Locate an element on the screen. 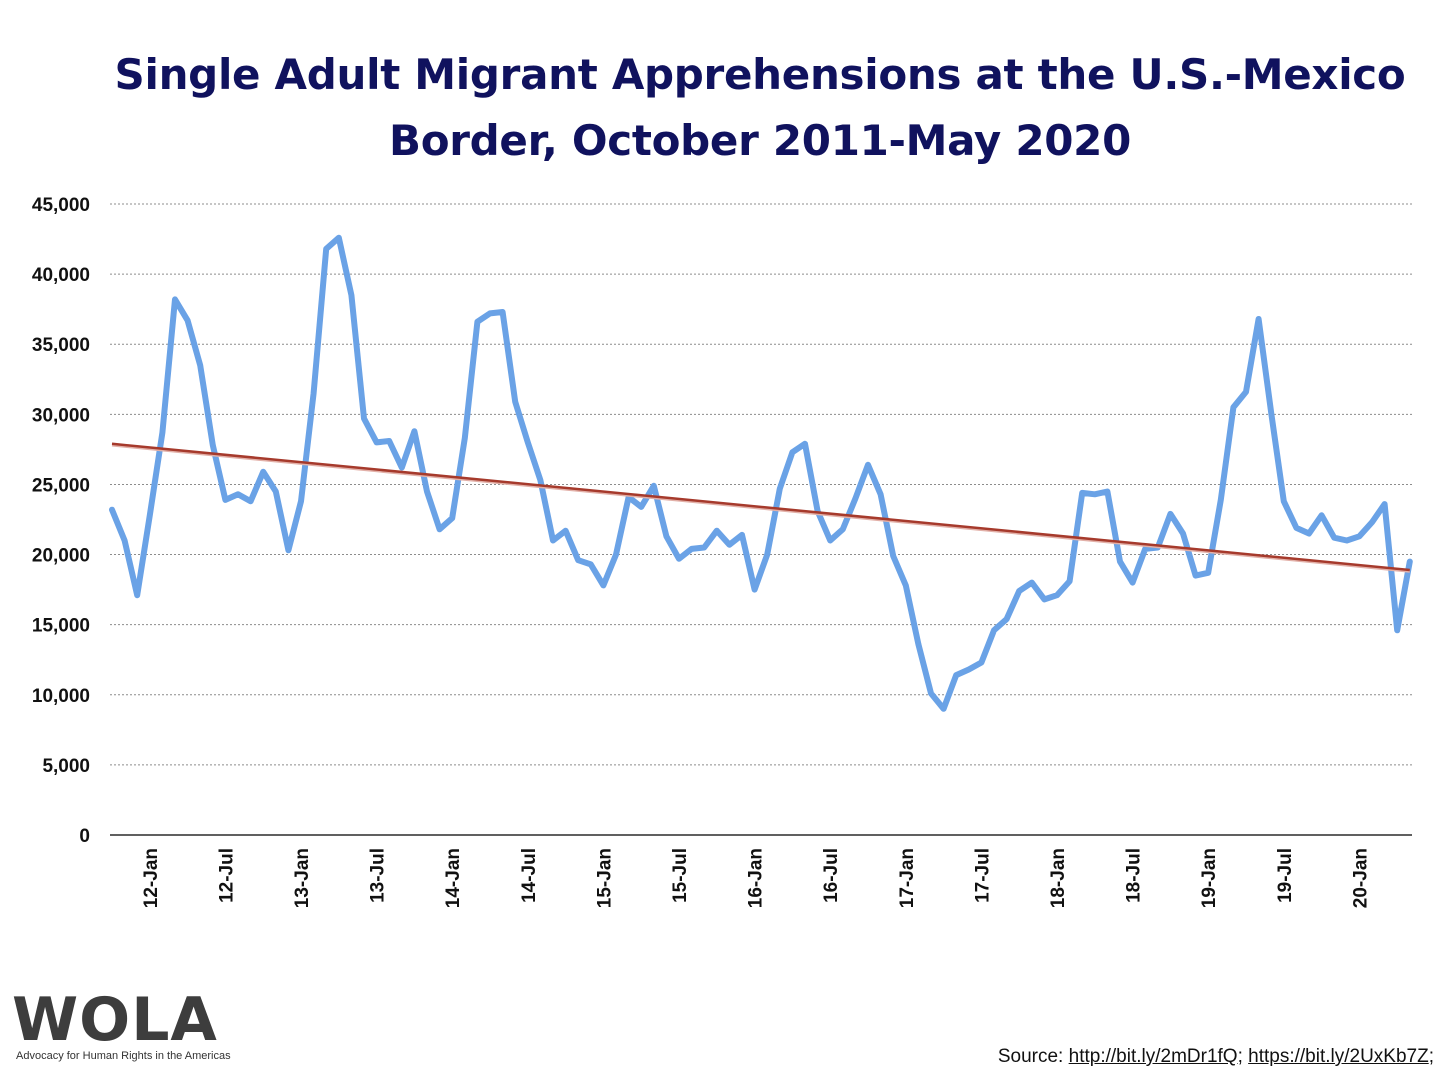 The image size is (1440, 1080). trendline is located at coordinates (760, 507).